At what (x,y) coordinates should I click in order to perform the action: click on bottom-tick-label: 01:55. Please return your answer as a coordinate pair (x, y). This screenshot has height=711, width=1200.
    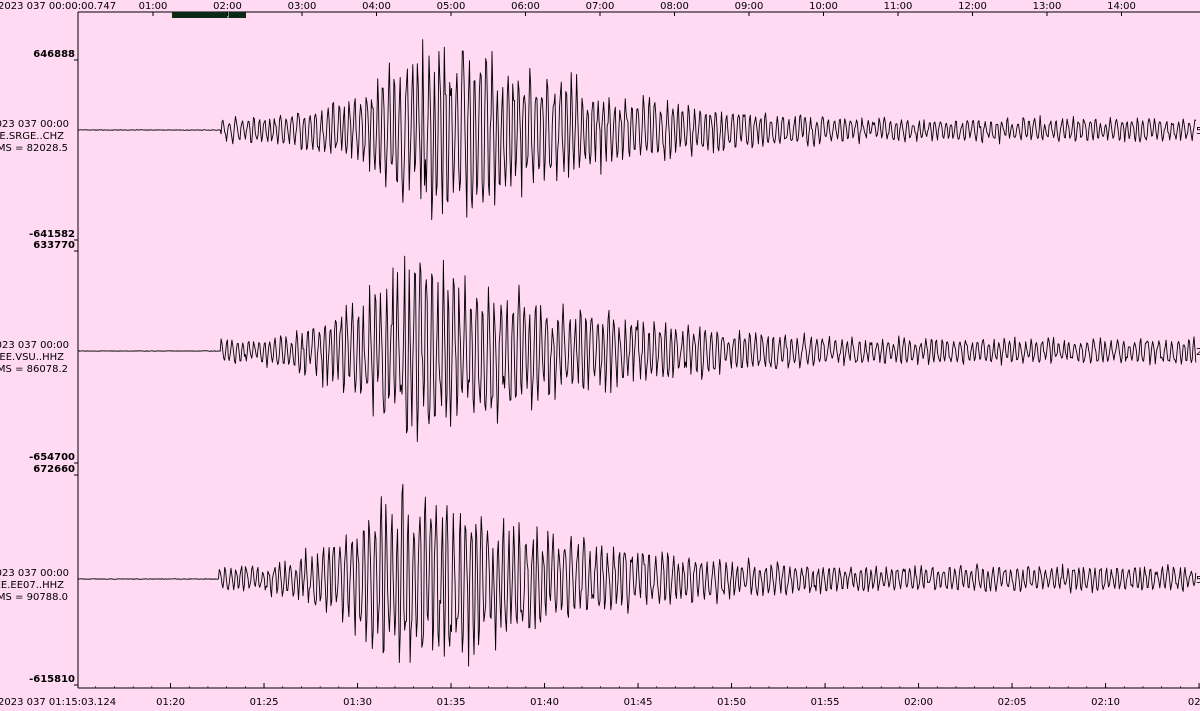
    Looking at the image, I should click on (825, 702).